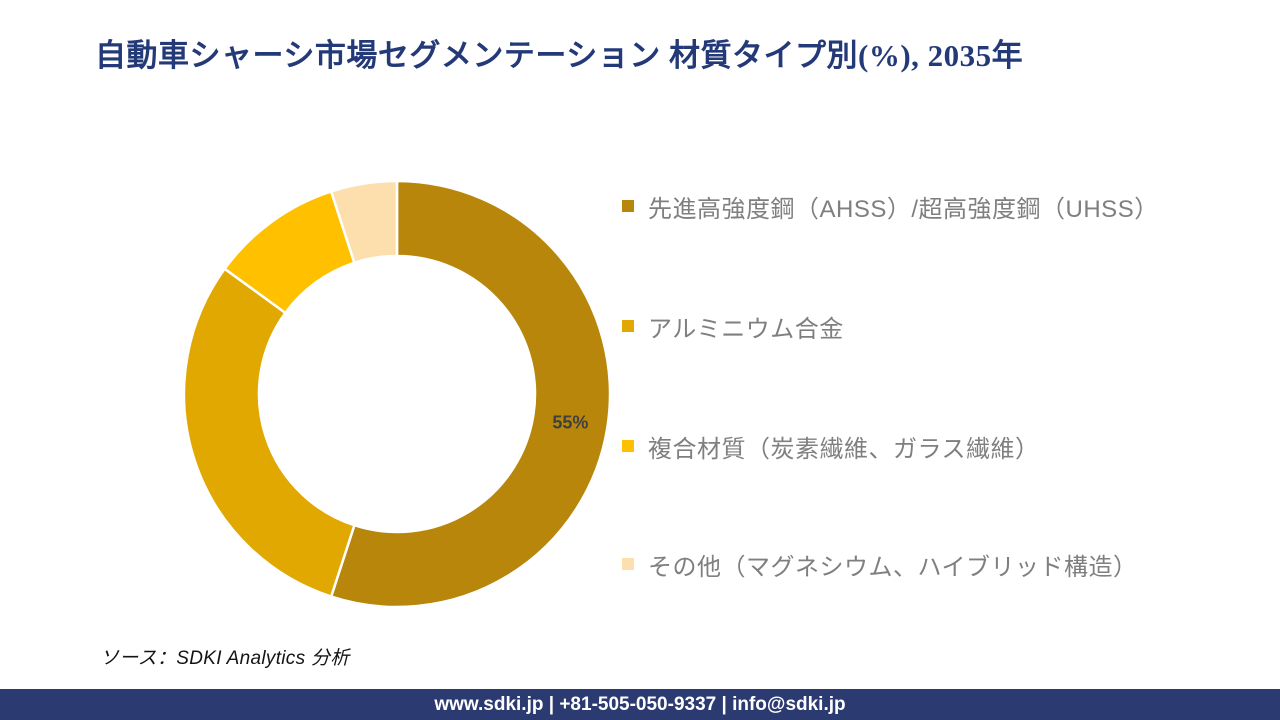  Describe the element at coordinates (570, 422) in the screenshot. I see `slice-data-label: 55%` at that location.